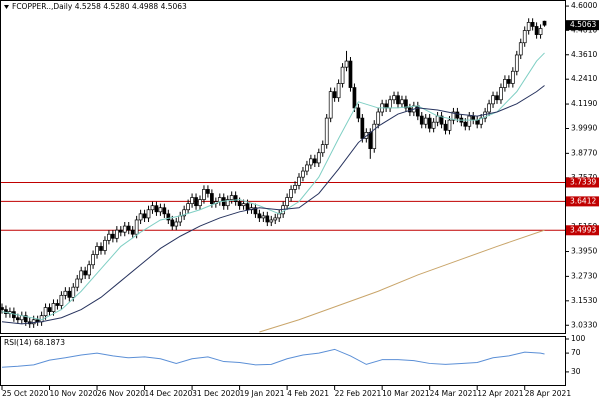 This screenshot has height=400, width=600. What do you see at coordinates (216, 393) in the screenshot?
I see `x-tick-label: 31 Dec 2020` at bounding box center [216, 393].